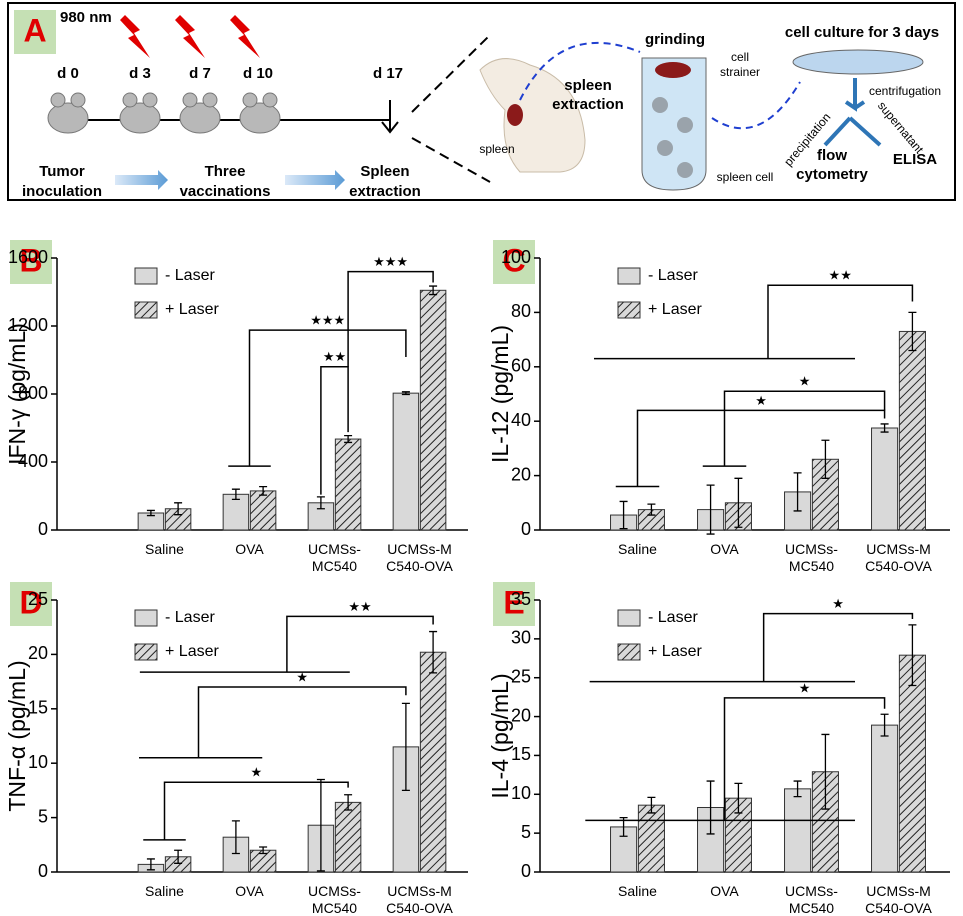 This screenshot has height=916, width=963. I want to click on y-tick-label: 5, so click(43, 816).